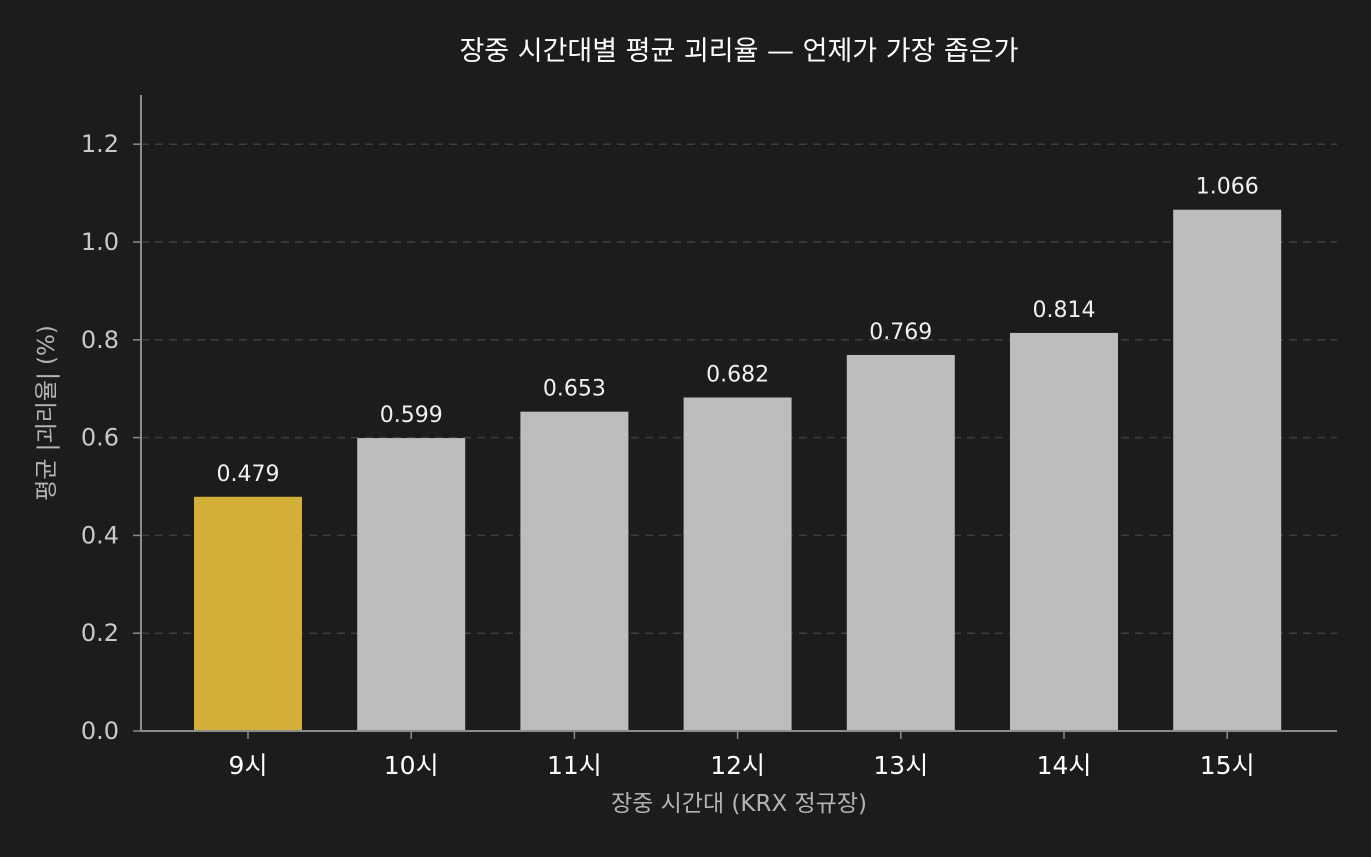 The image size is (1371, 857). I want to click on bar-value-label: 0.769, so click(900, 332).